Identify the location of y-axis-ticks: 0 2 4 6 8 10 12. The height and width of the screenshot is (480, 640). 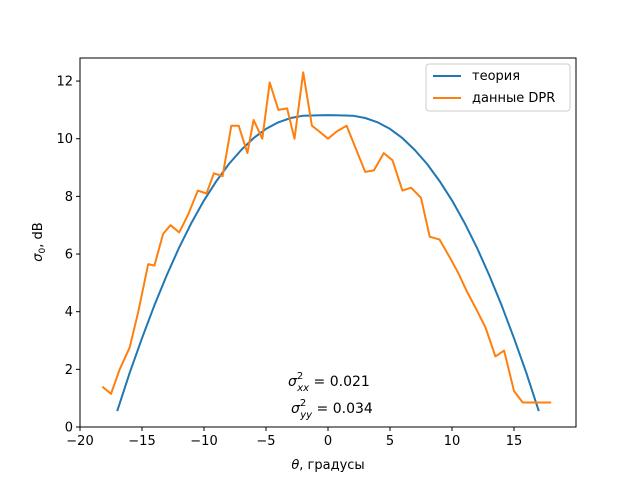
(68, 255).